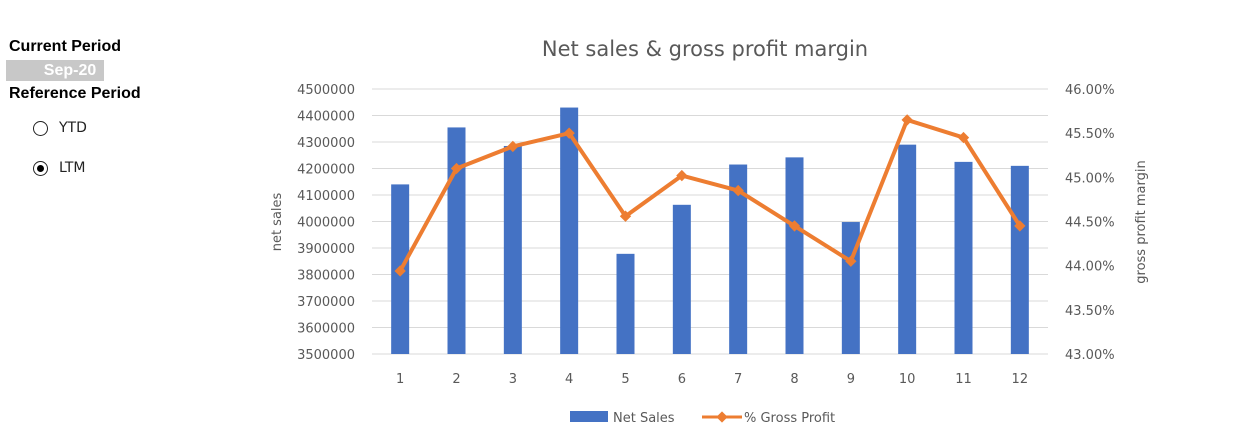 The height and width of the screenshot is (441, 1240). I want to click on left-tick-label: 3600000, so click(326, 329).